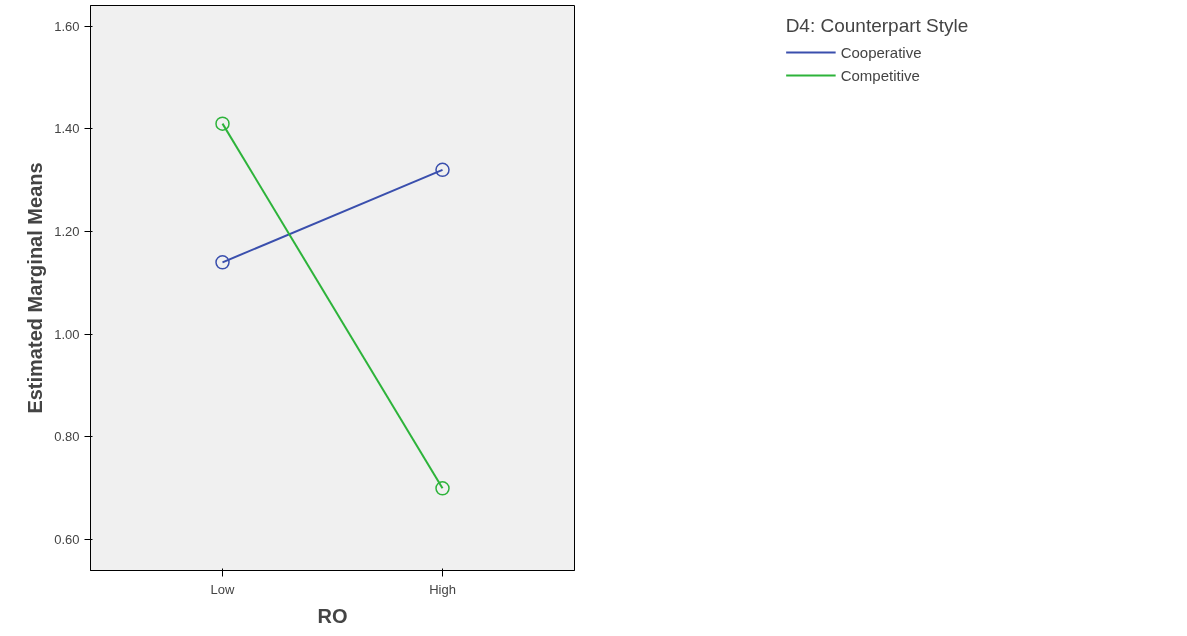 Image resolution: width=1187 pixels, height=636 pixels. What do you see at coordinates (223, 589) in the screenshot?
I see `x-tick-label: Low` at bounding box center [223, 589].